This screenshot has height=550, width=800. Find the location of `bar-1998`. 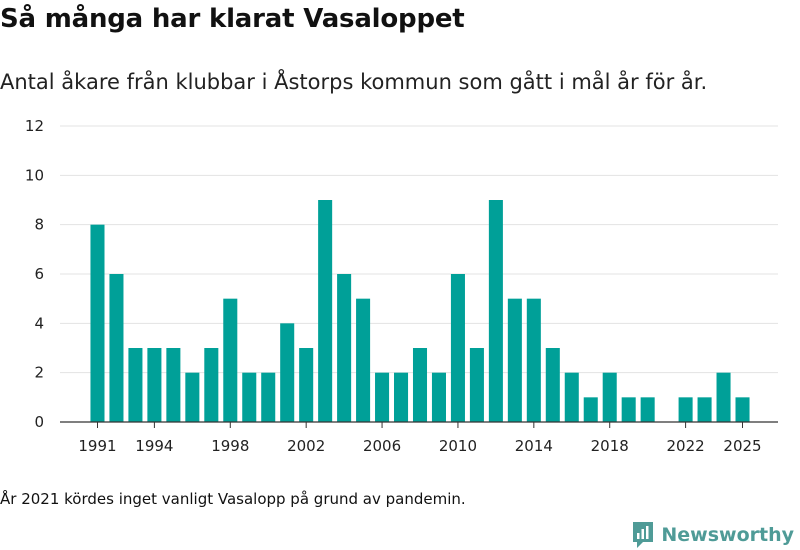

bar-1998 is located at coordinates (230, 360).